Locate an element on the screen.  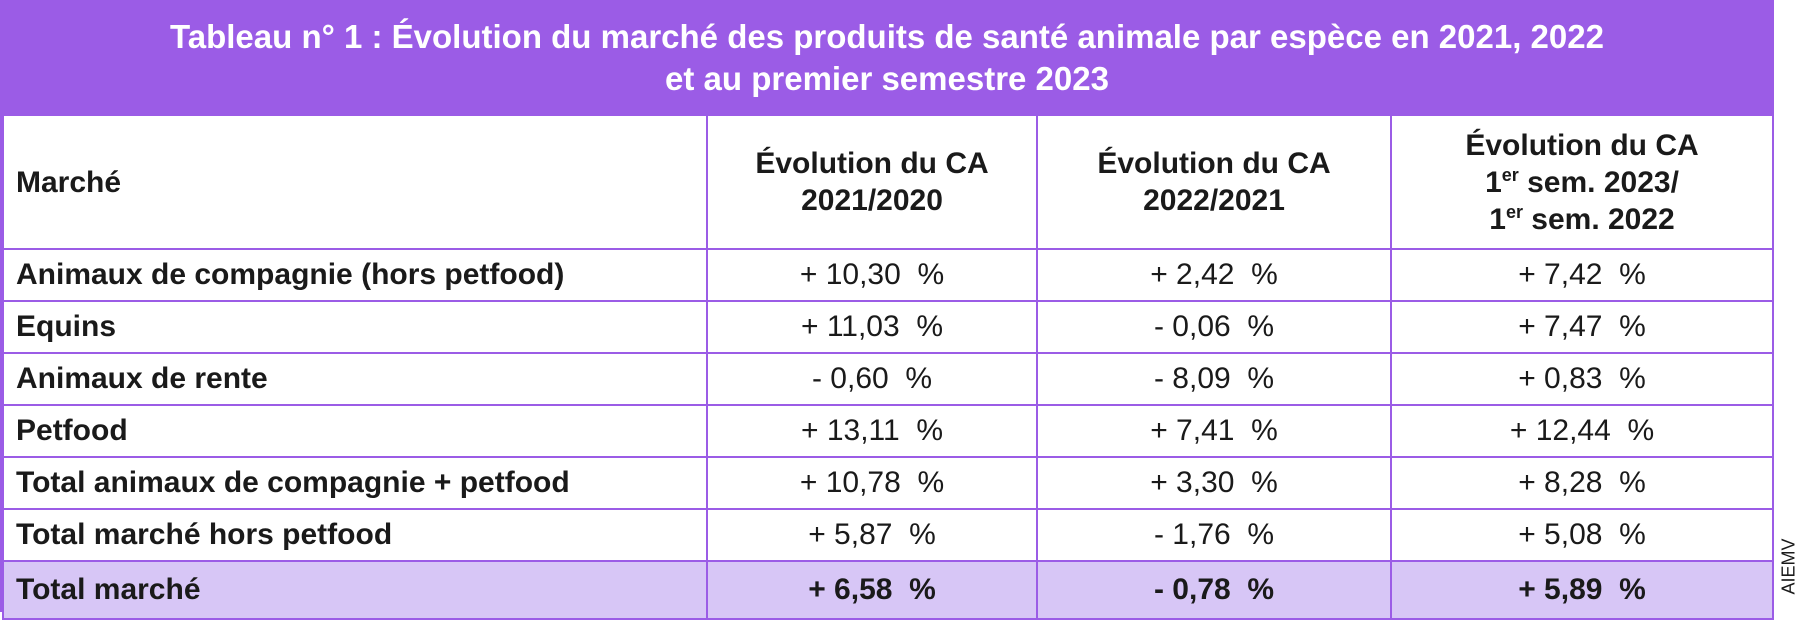
cell-s1-2023: + 0,83 % is located at coordinates (1582, 379).